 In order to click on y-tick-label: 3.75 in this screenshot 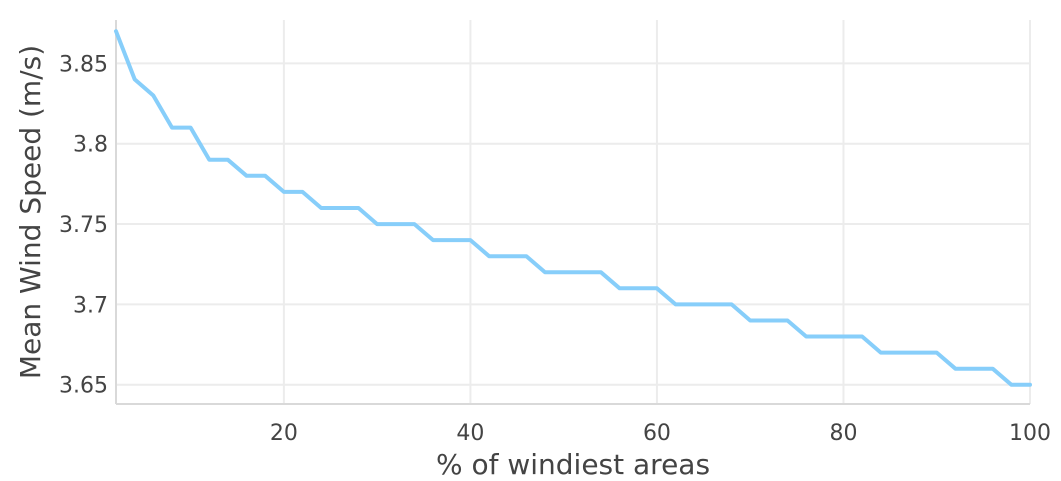, I will do `click(83, 225)`.